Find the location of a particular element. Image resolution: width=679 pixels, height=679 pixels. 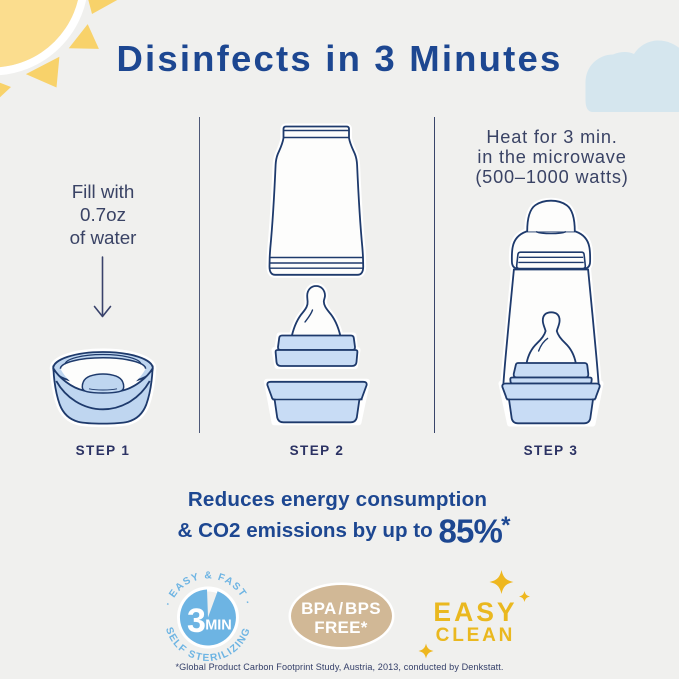

svg-text: 3 is located at coordinates (196, 621).